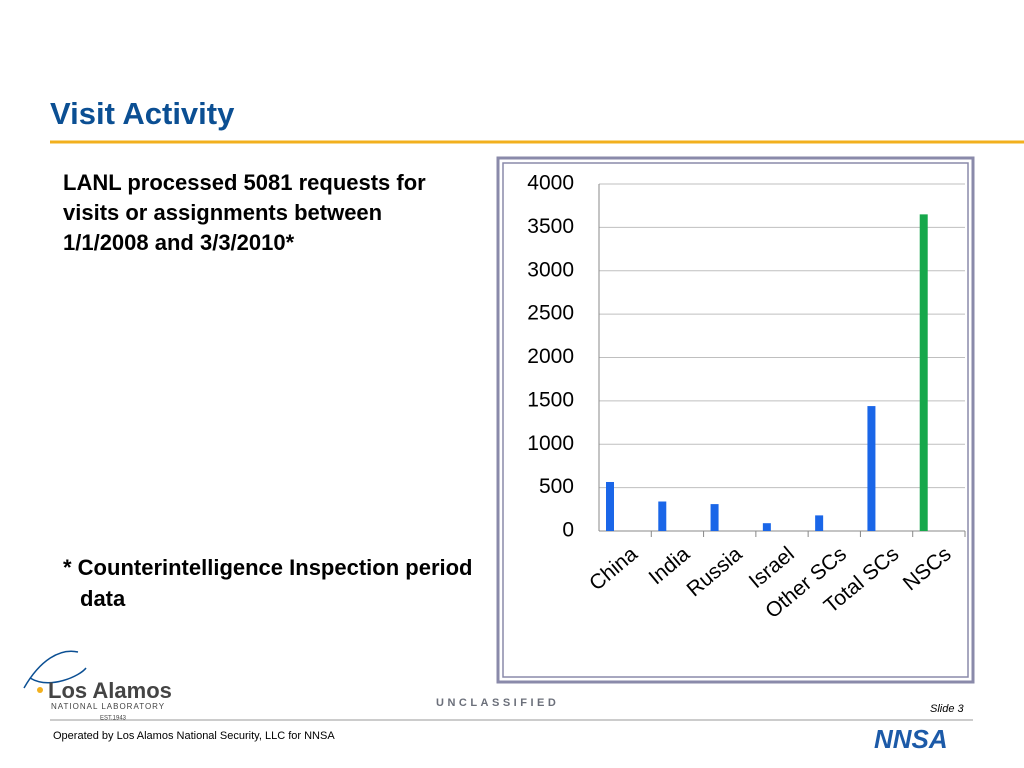 The width and height of the screenshot is (1024, 768). What do you see at coordinates (550, 183) in the screenshot?
I see `y-tick-label: 4000` at bounding box center [550, 183].